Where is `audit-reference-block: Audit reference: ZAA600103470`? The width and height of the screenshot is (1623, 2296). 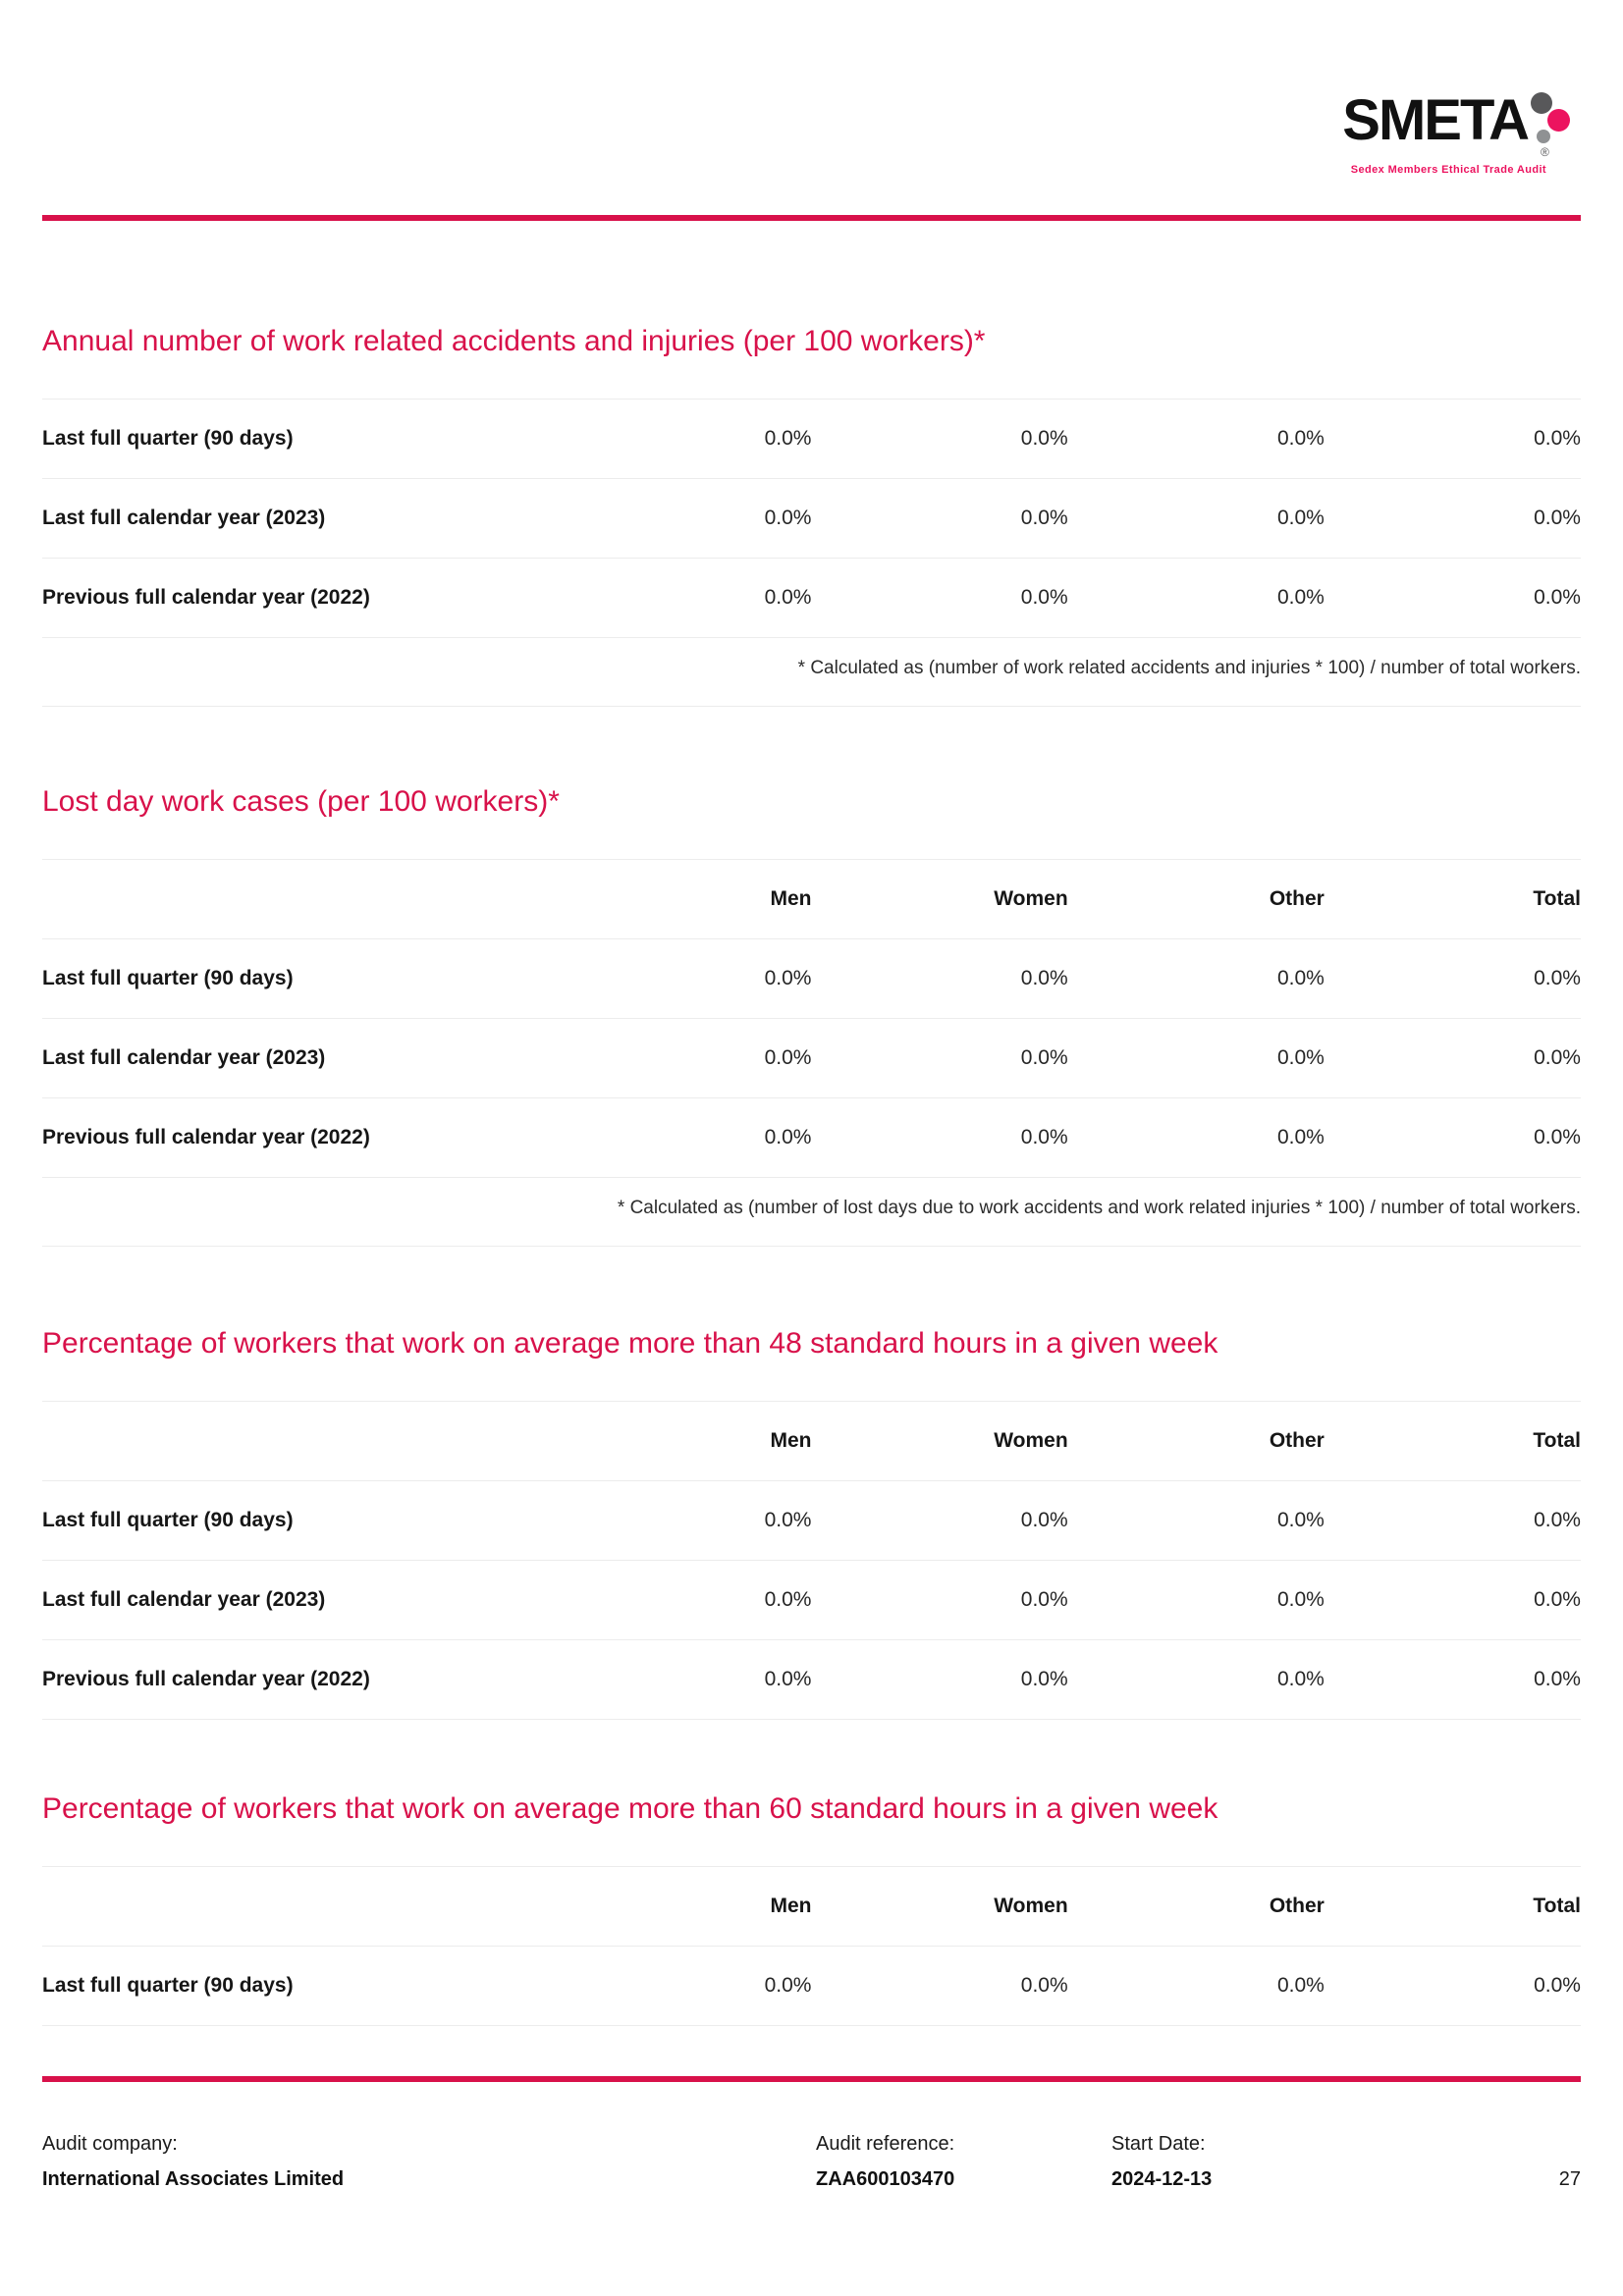
audit-reference-block: Audit reference: ZAA600103470 is located at coordinates (963, 2162).